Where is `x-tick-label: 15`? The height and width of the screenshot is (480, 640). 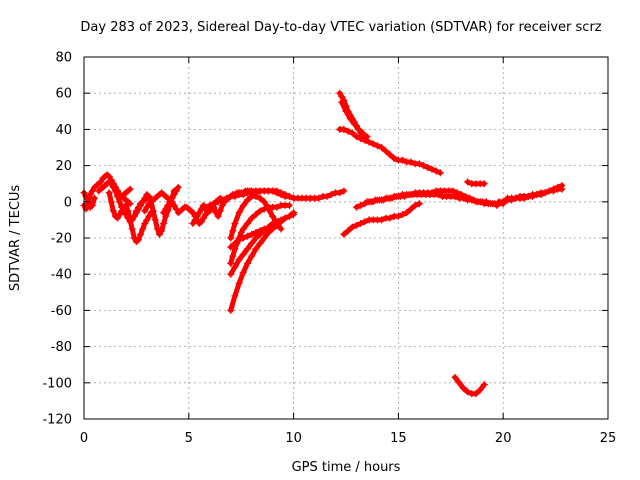
x-tick-label: 15 is located at coordinates (398, 438).